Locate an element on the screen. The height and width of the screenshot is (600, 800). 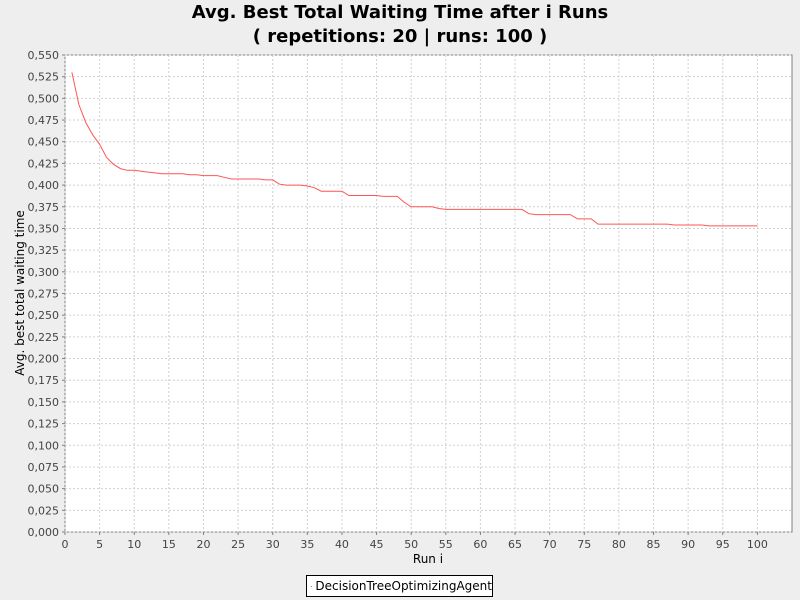
chart-subtitle: ( repetitions: 20 | runs: 100 ) is located at coordinates (400, 36).